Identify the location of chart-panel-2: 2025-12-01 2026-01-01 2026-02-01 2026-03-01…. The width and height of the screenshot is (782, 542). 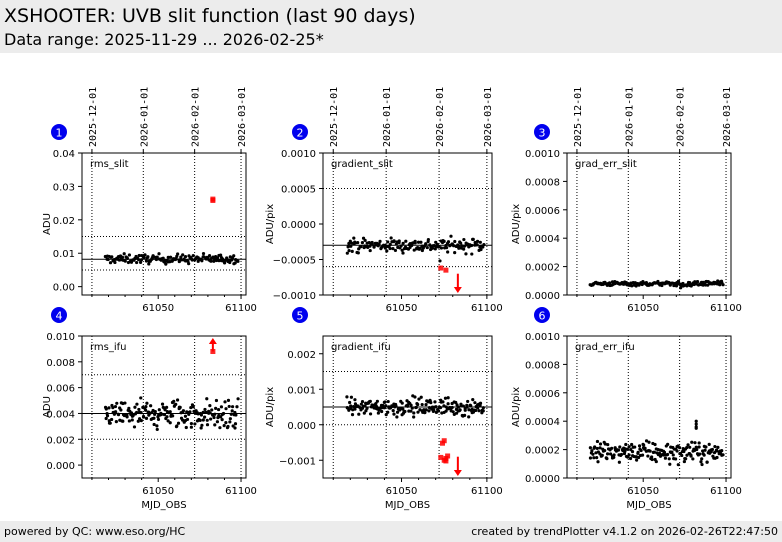
(384, 200).